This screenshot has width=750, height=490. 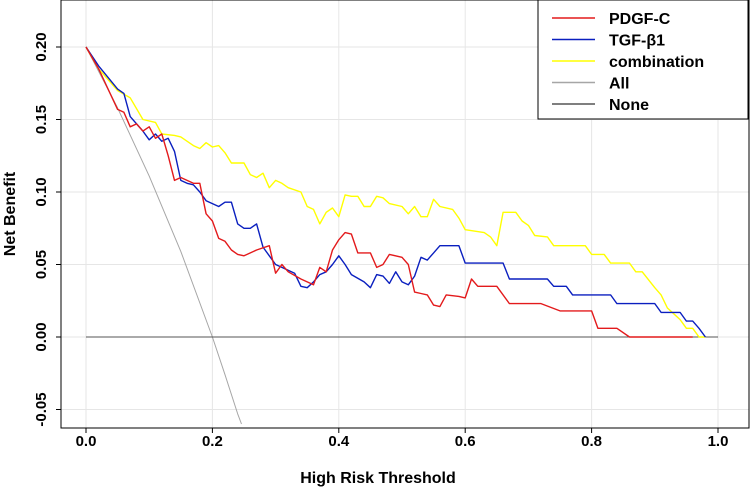 I want to click on y-tick-label: 0.15, so click(x=41, y=119).